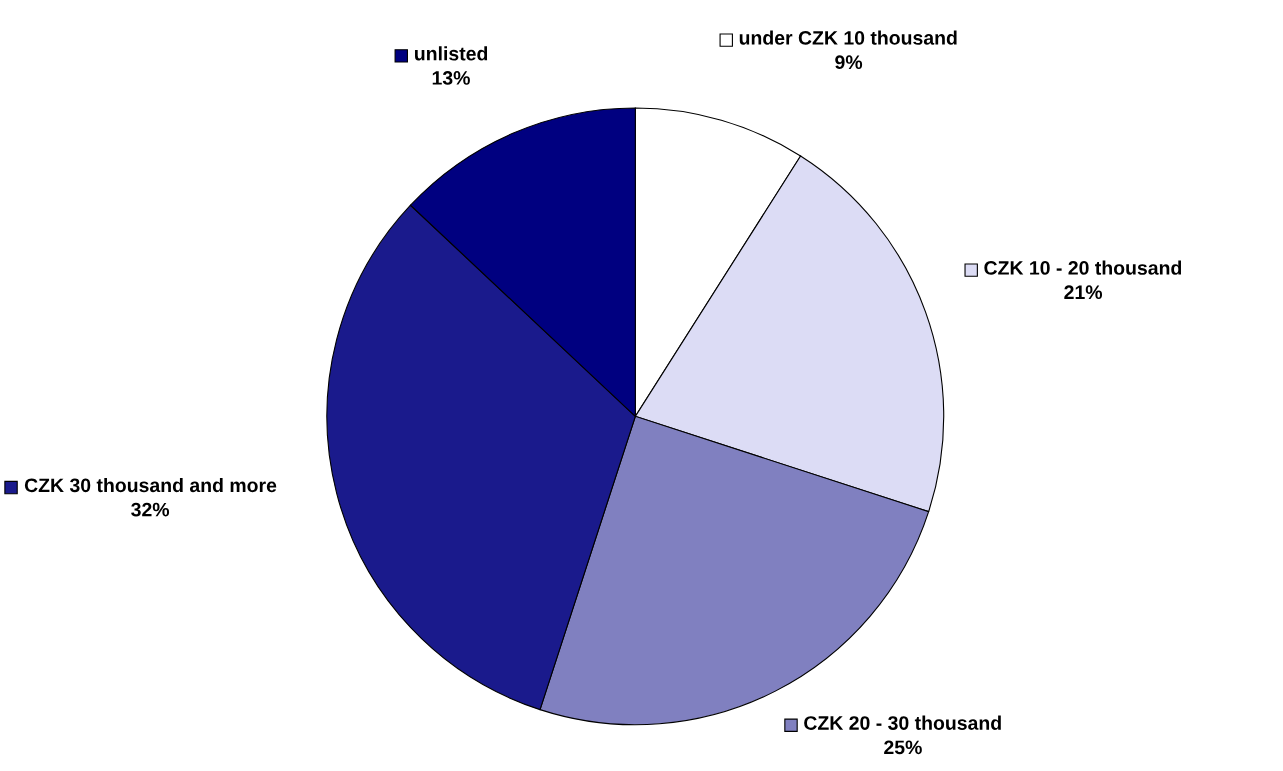 This screenshot has height=771, width=1283. I want to click on data-label: 25%, so click(903, 747).